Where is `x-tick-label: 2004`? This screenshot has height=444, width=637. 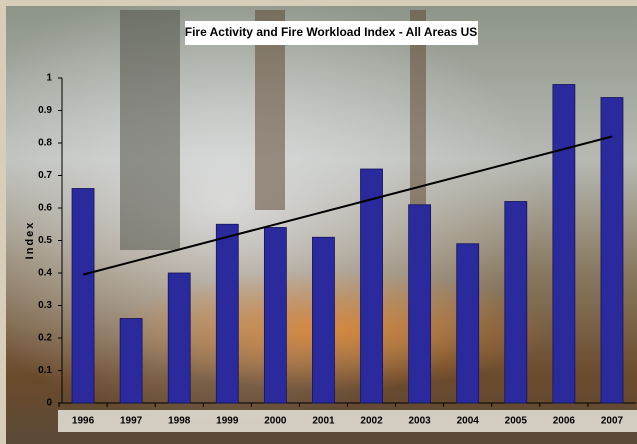
x-tick-label: 2004 is located at coordinates (468, 421).